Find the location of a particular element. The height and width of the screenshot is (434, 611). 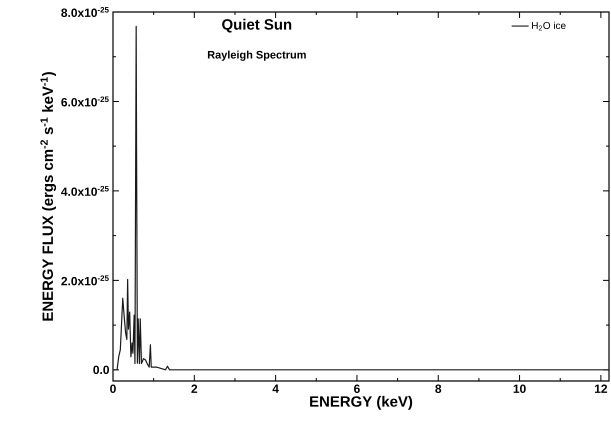

chart-title: Quiet Sun is located at coordinates (257, 25).